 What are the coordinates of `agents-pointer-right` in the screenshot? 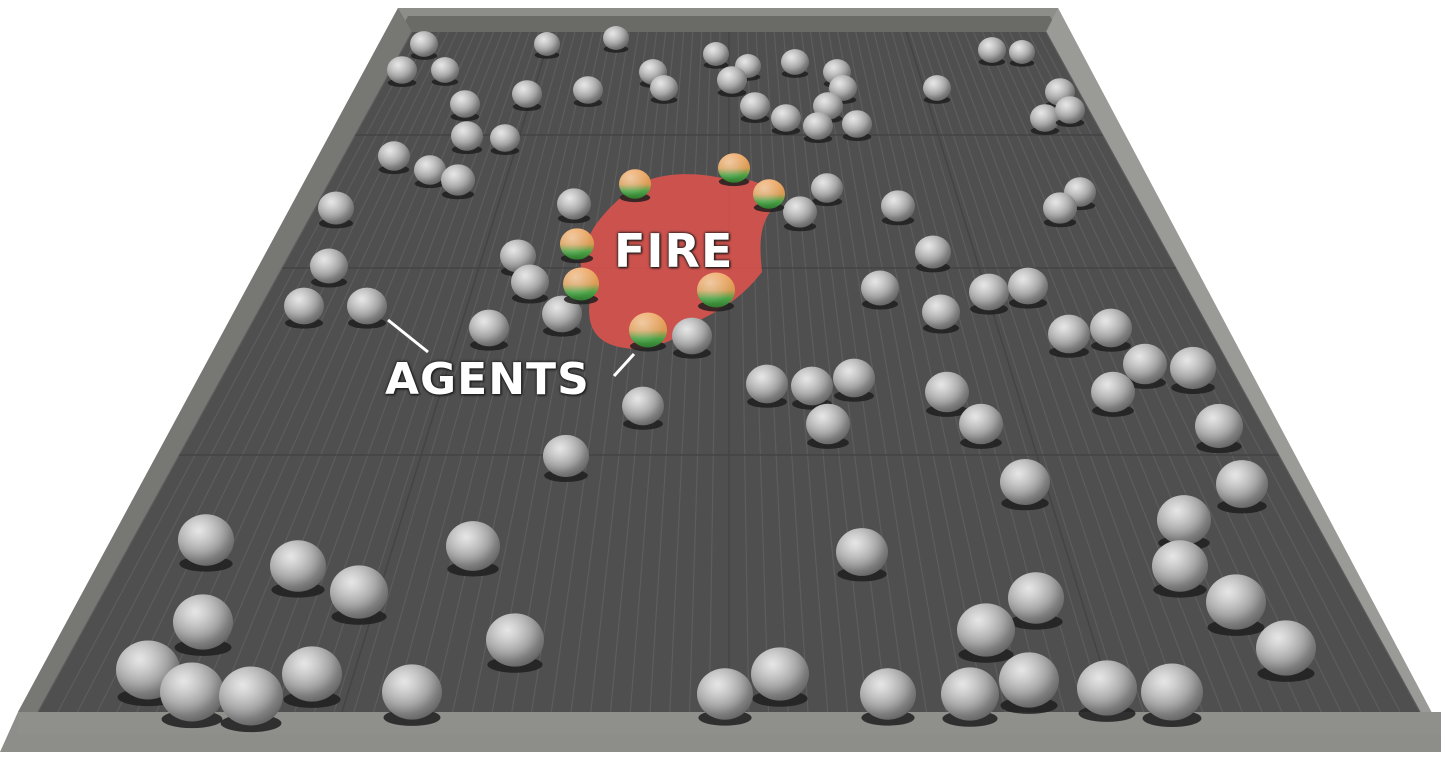 It's located at (624, 365).